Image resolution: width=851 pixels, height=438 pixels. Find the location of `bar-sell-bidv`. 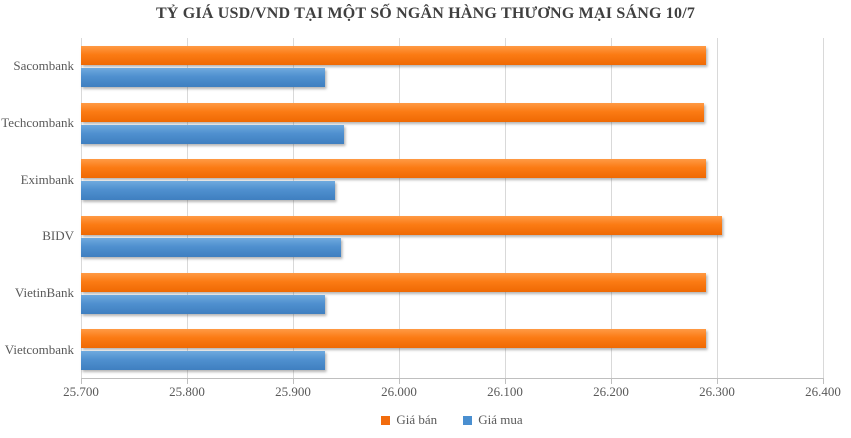

bar-sell-bidv is located at coordinates (402, 225).